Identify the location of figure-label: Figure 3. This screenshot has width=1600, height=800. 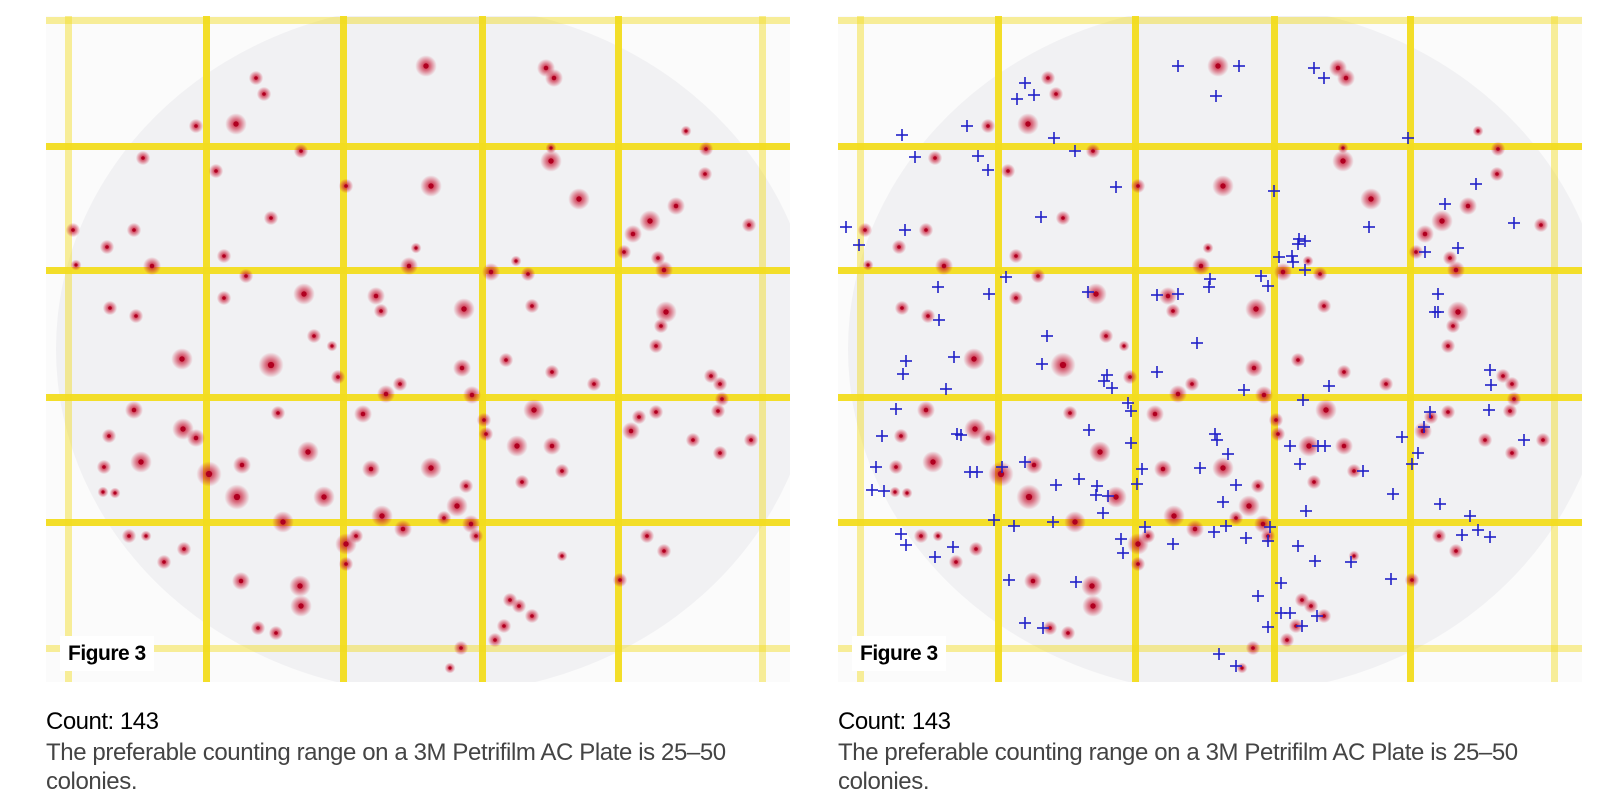
(107, 653).